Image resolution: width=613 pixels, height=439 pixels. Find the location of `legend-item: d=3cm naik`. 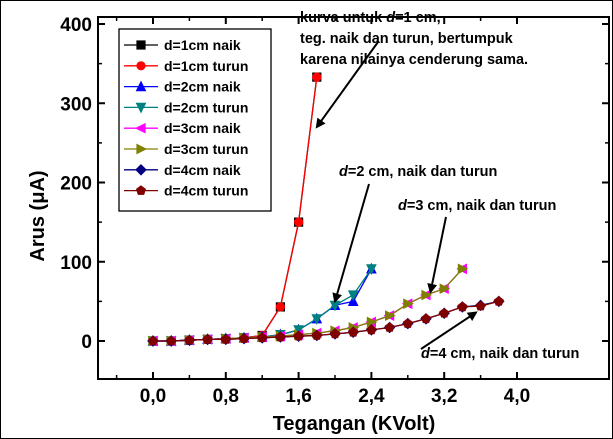

legend-item: d=3cm naik is located at coordinates (182, 128).